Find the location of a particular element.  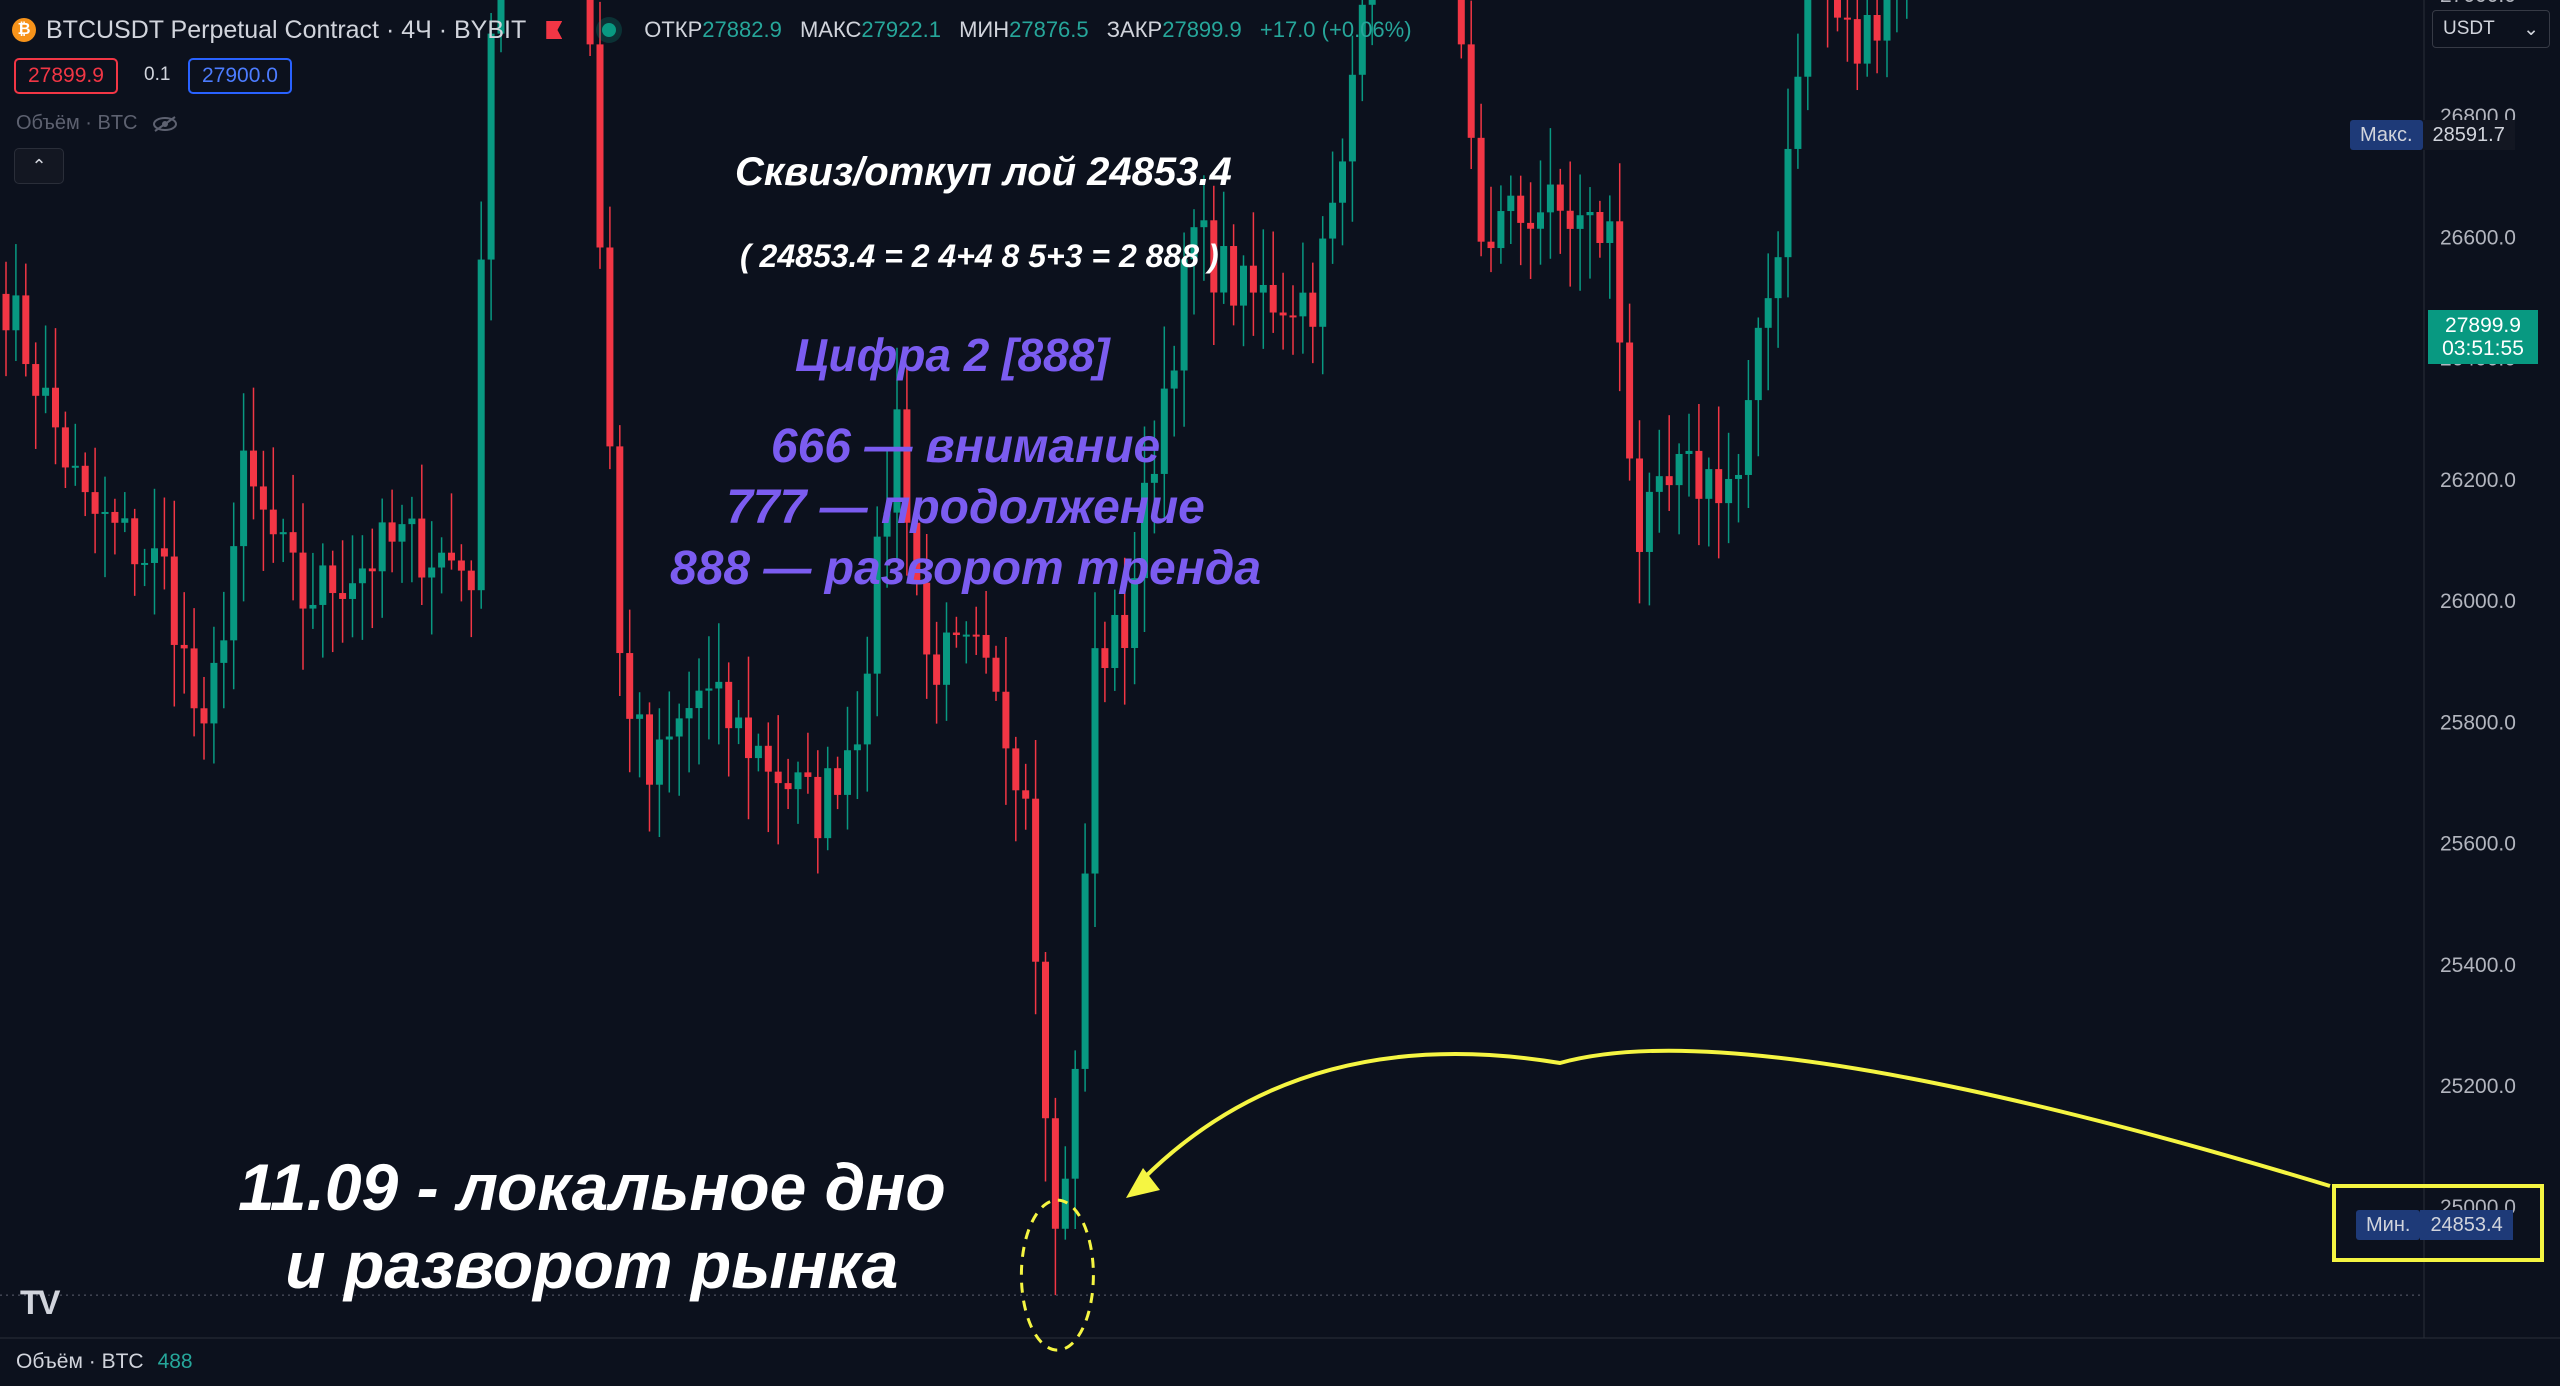

annotation-meaning-888: 888 — разворот тренда is located at coordinates (966, 568).